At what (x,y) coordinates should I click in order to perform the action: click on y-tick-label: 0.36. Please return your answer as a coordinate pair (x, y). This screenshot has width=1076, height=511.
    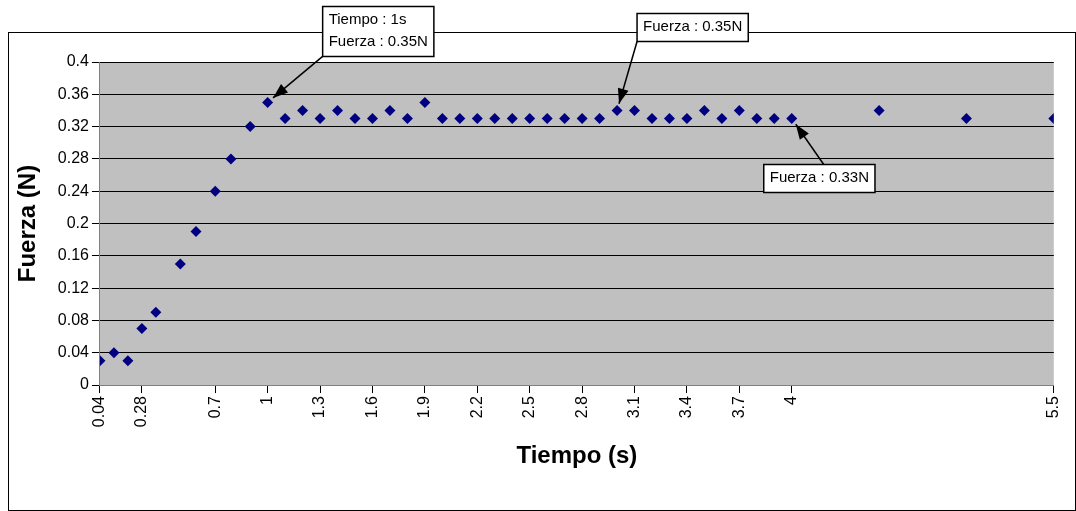
    Looking at the image, I should click on (73, 93).